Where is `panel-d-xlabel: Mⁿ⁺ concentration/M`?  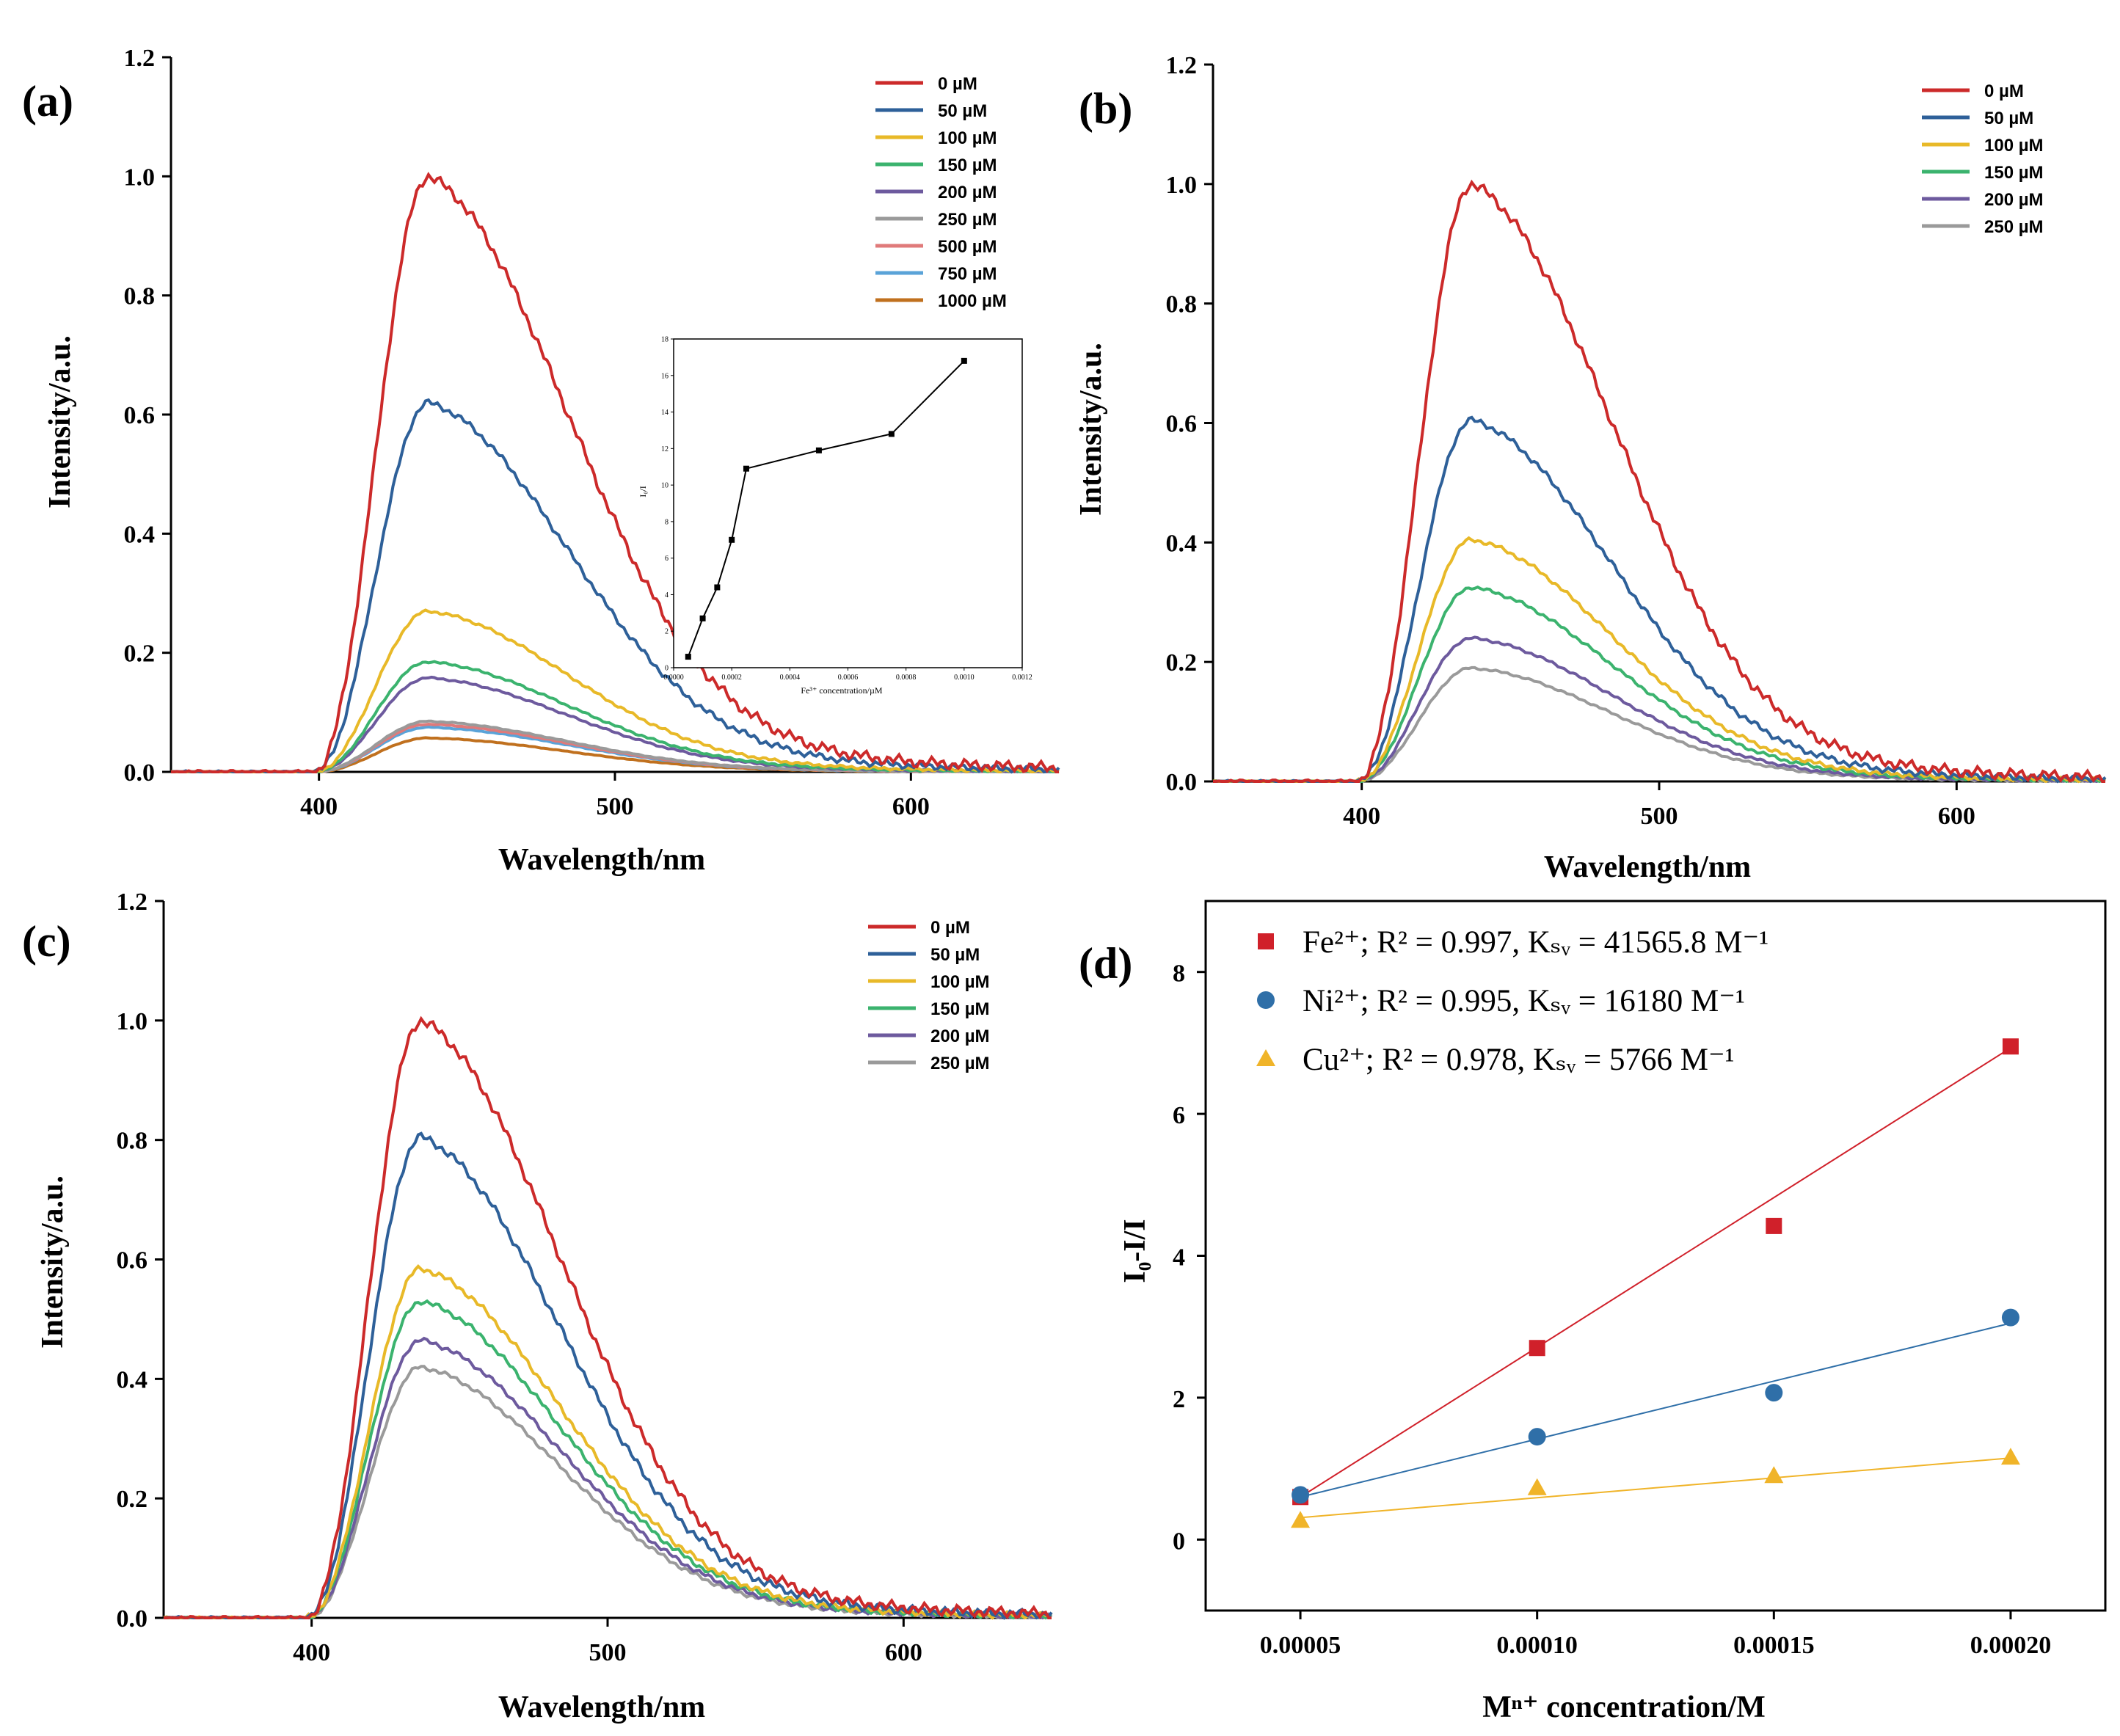 panel-d-xlabel: Mⁿ⁺ concentration/M is located at coordinates (1624, 1707).